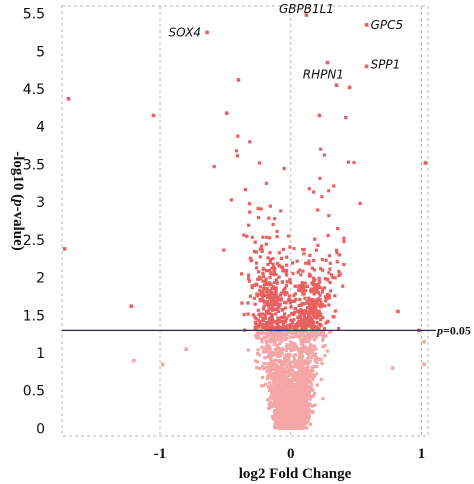  I want to click on y-tick-label: 2.5, so click(34, 241).